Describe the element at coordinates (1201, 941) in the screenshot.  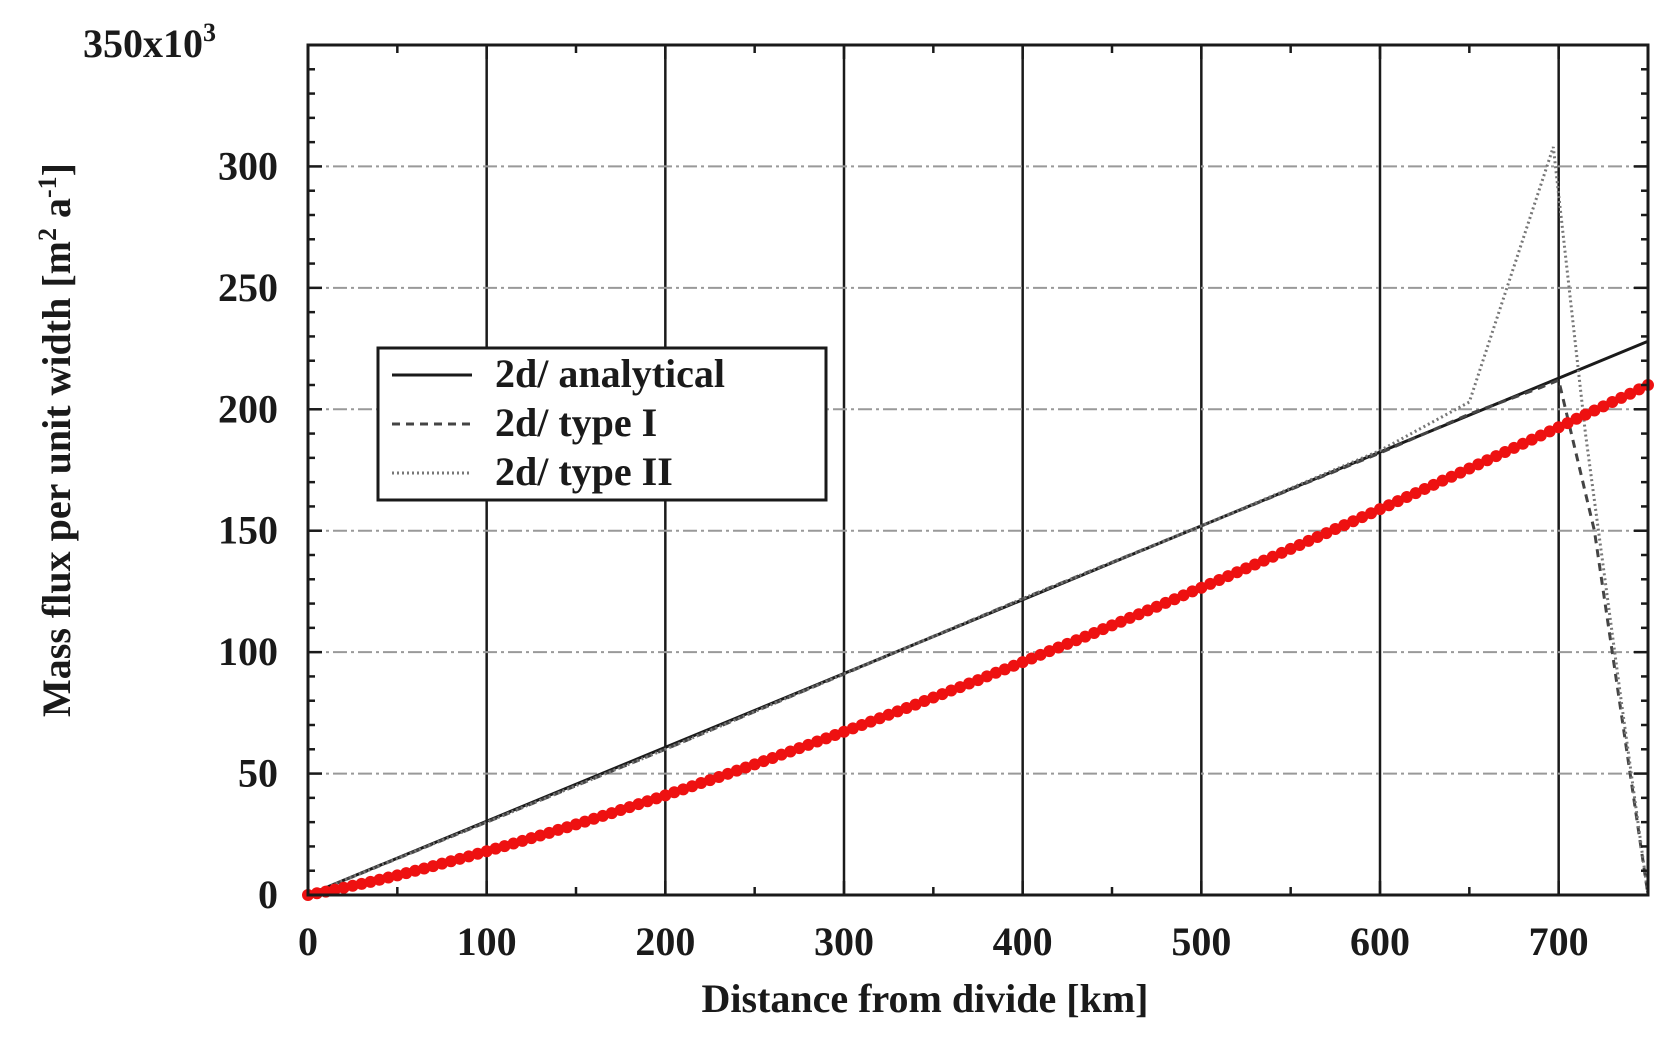
I see `x-tick-label: 500` at that location.